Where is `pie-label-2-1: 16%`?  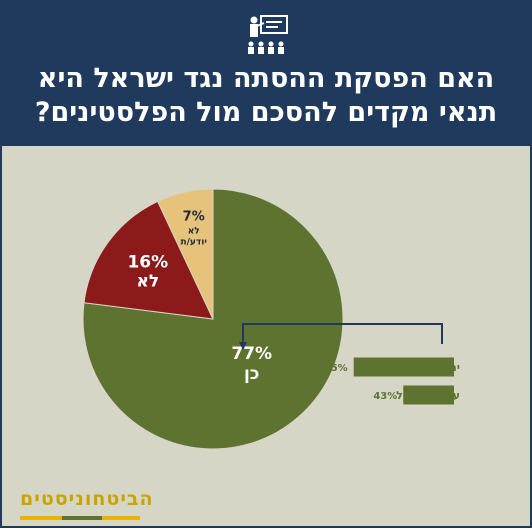 pie-label-2-1: 16% is located at coordinates (147, 263).